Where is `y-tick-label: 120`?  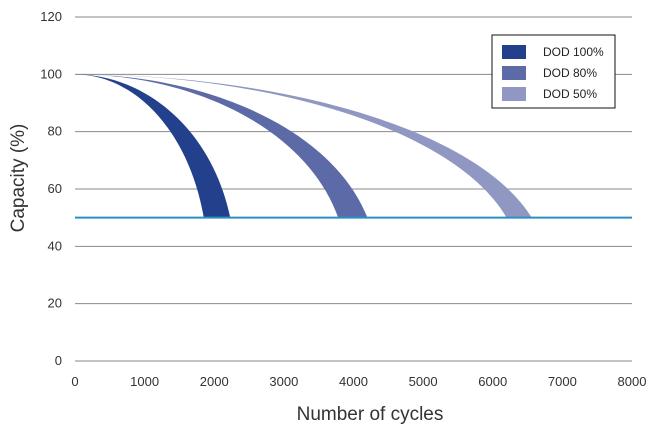
y-tick-label: 120 is located at coordinates (51, 16).